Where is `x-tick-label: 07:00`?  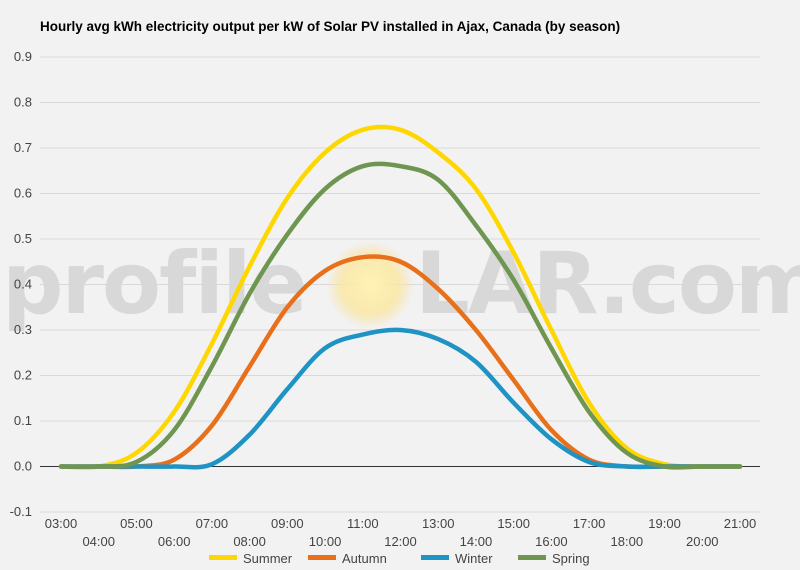 x-tick-label: 07:00 is located at coordinates (212, 523).